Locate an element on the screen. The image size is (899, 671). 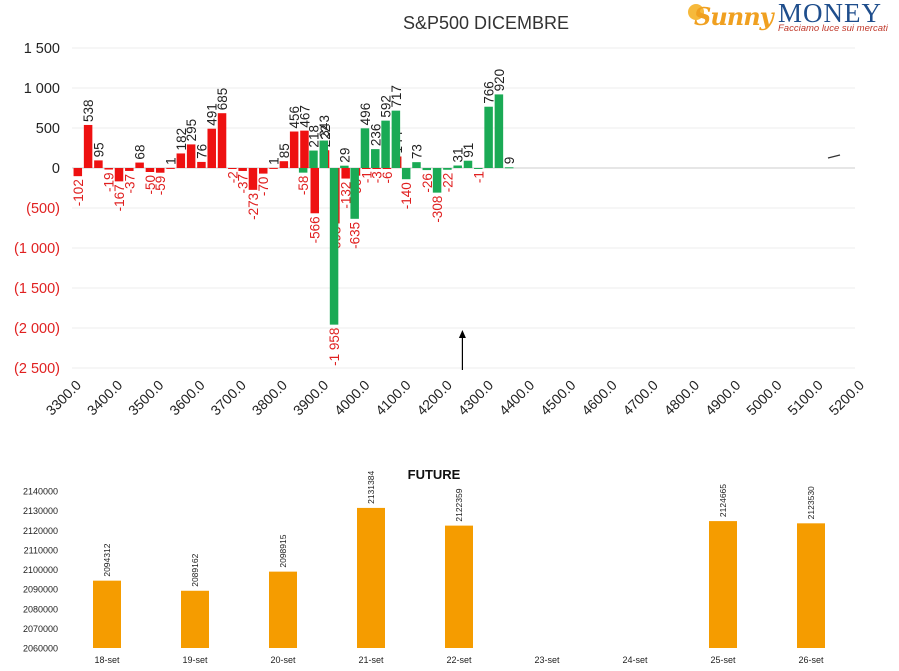
data-label: 218 is located at coordinates (313, 136).